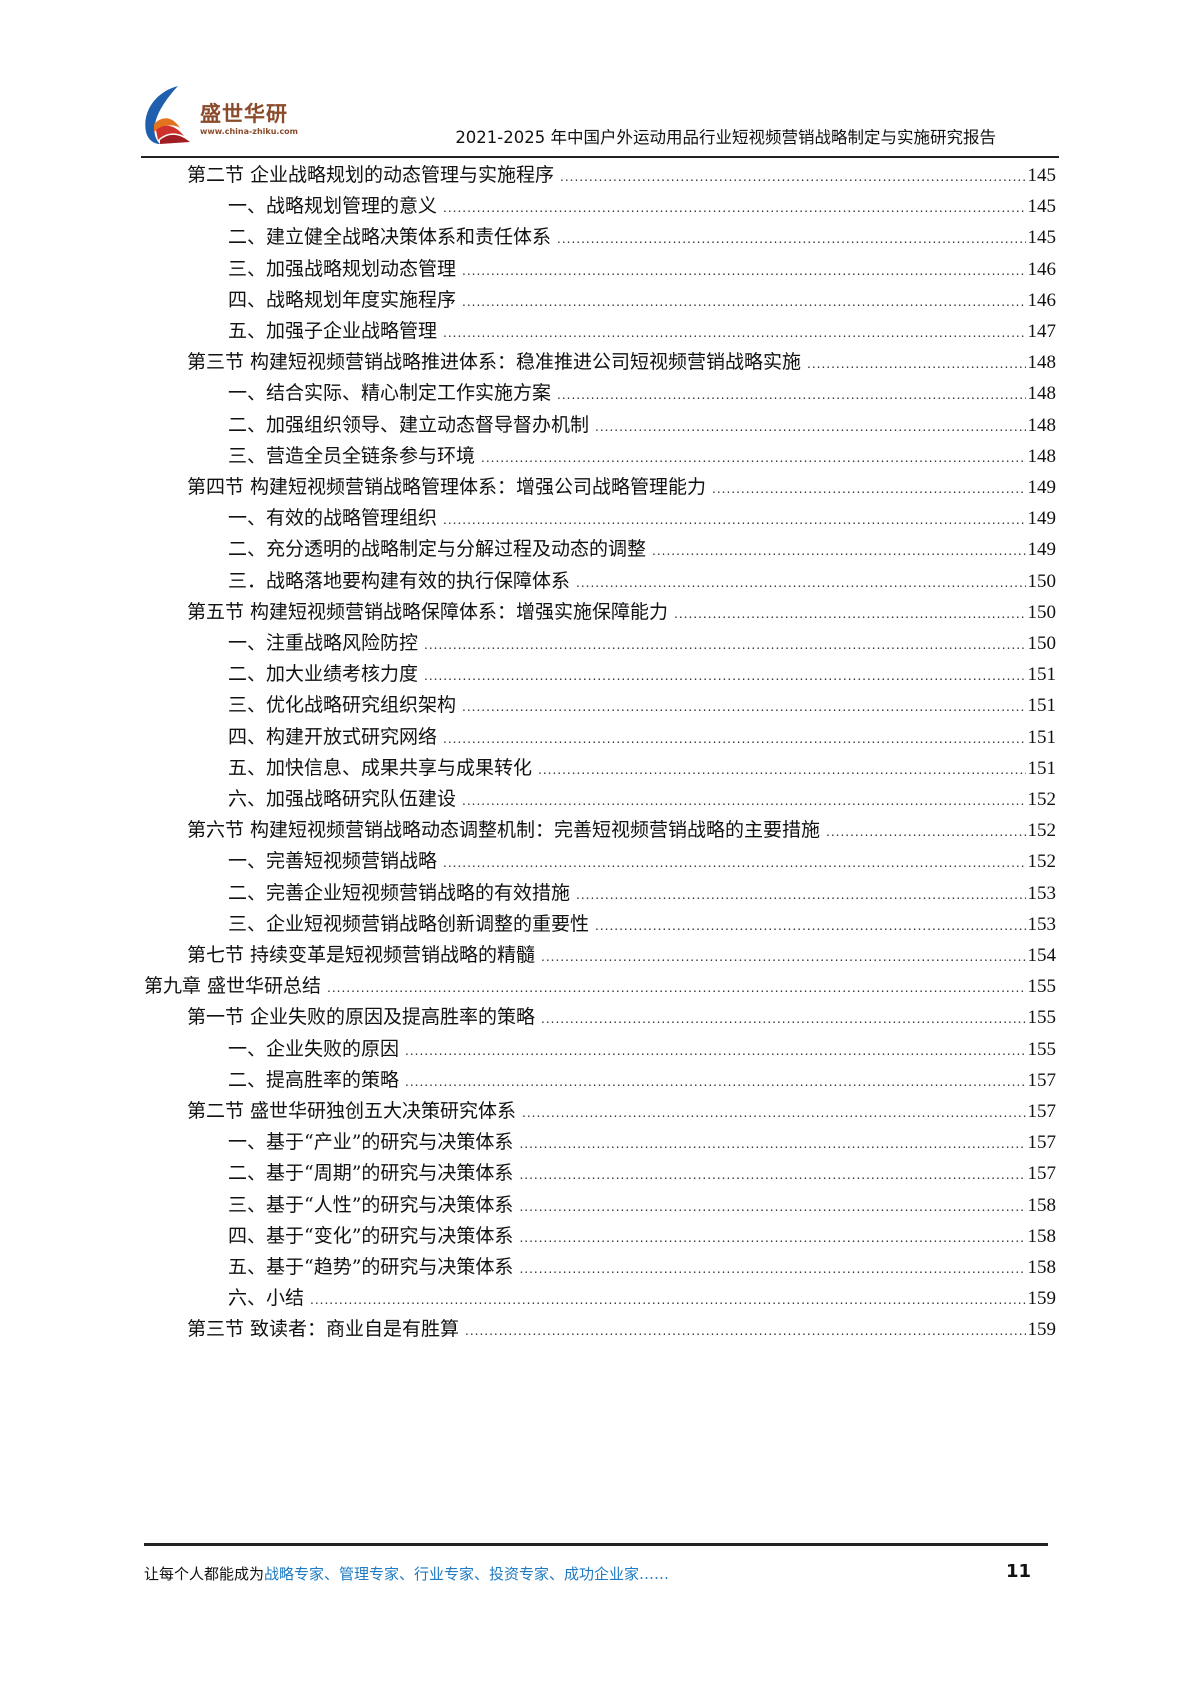  Describe the element at coordinates (314, 1079) in the screenshot. I see `toc-entry-title: 二、提高胜率的策略` at that location.